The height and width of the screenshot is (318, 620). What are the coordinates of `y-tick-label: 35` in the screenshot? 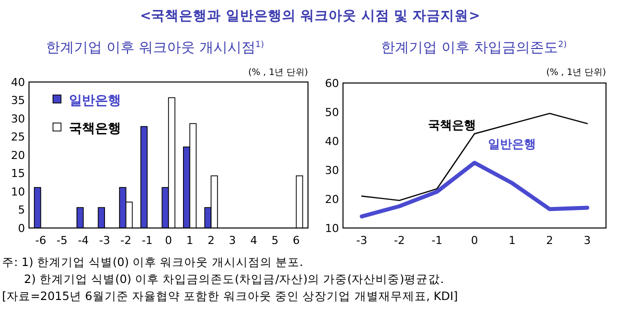 It's located at (18, 101).